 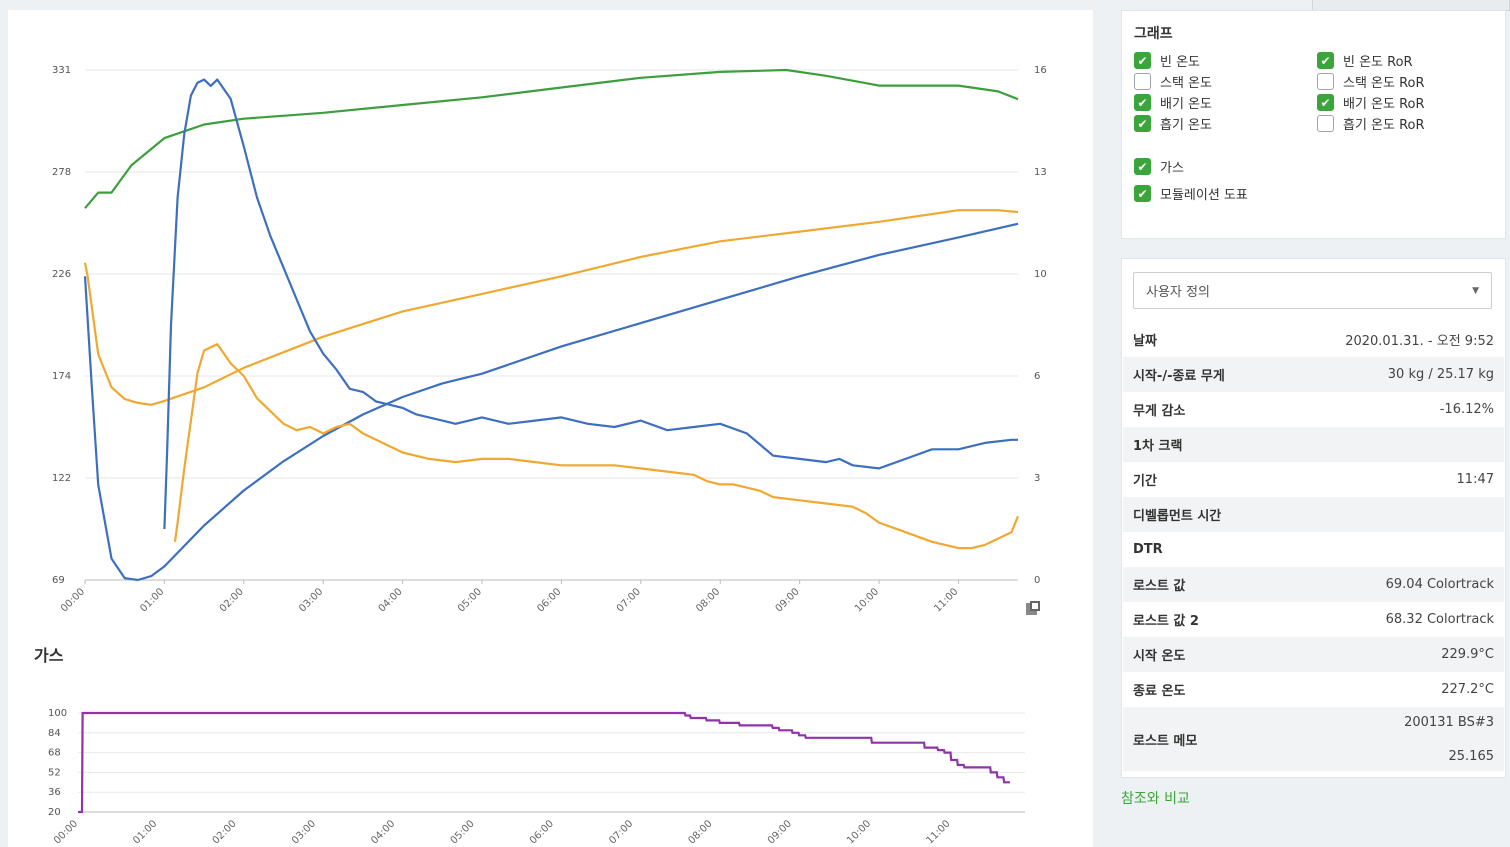 I want to click on info-row-roast-value-2: 로스트 값 2 68.32 Colortrack, so click(x=1313, y=619).